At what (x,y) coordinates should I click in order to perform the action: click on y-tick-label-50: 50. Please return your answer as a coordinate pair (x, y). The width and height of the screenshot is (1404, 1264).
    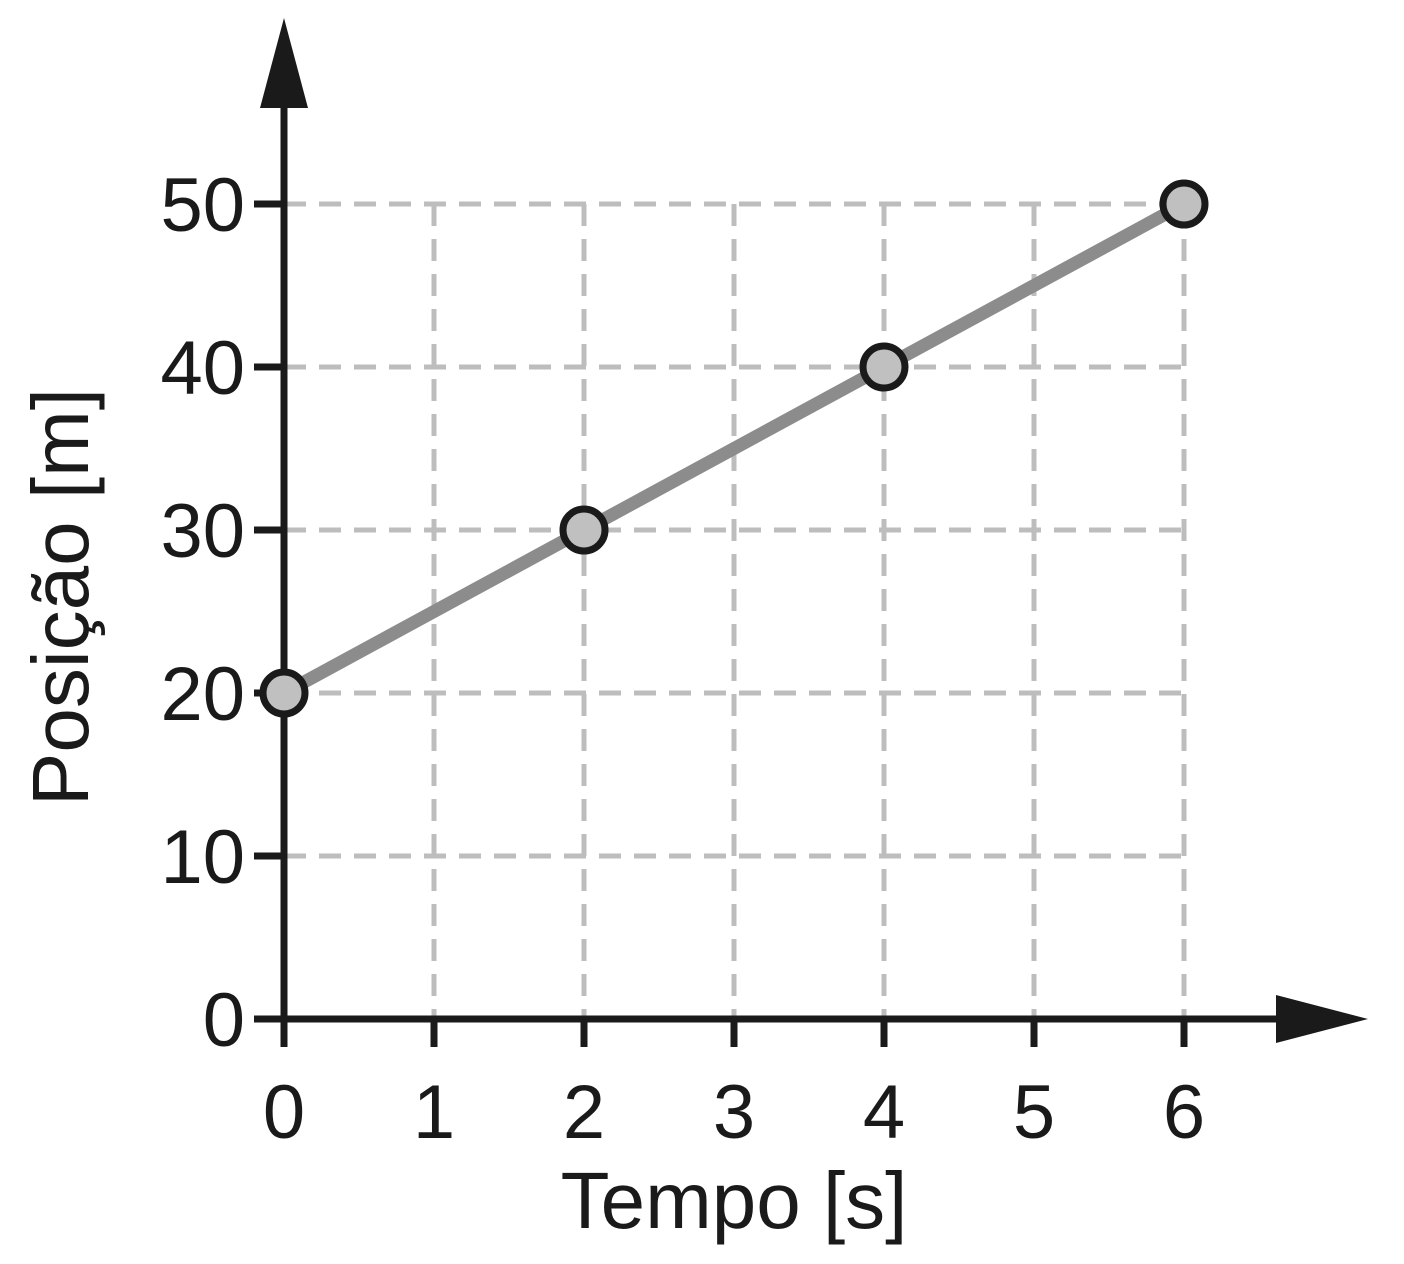
    Looking at the image, I should click on (202, 205).